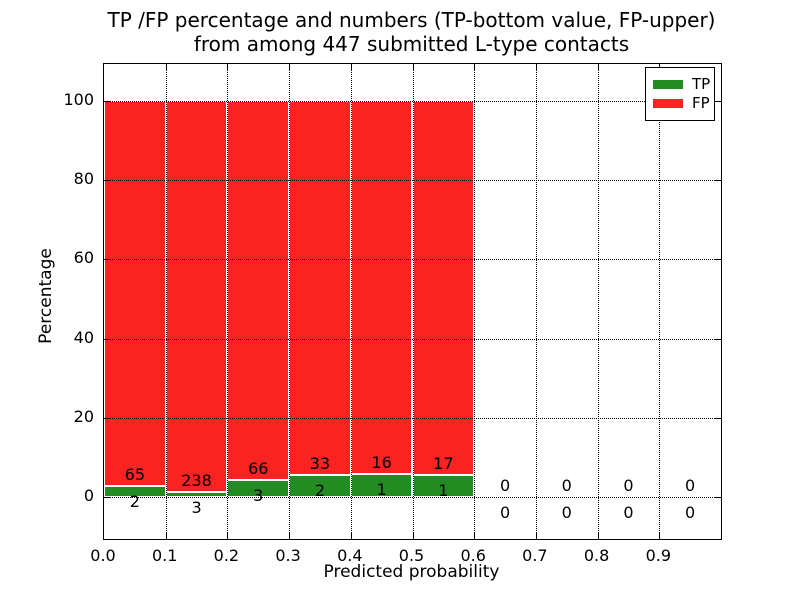 The width and height of the screenshot is (800, 600). What do you see at coordinates (83, 337) in the screenshot?
I see `y-tick-label: 40` at bounding box center [83, 337].